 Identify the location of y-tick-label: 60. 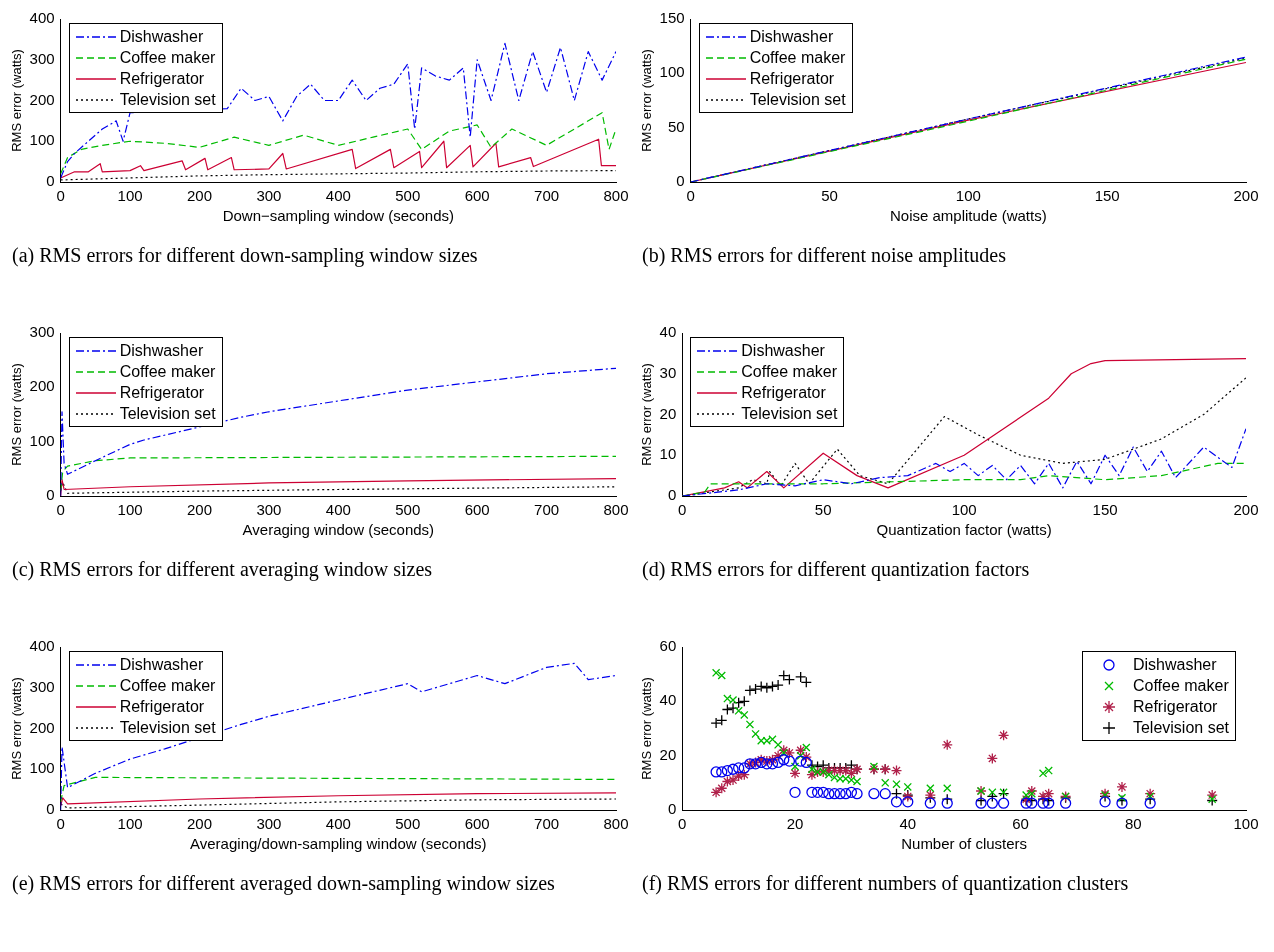
(668, 646).